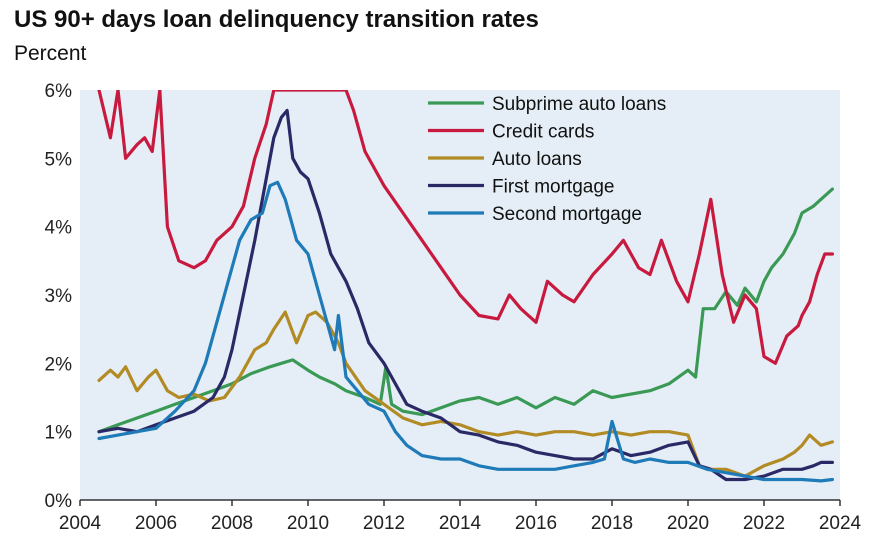  I want to click on y-tick-label: 6%, so click(59, 91).